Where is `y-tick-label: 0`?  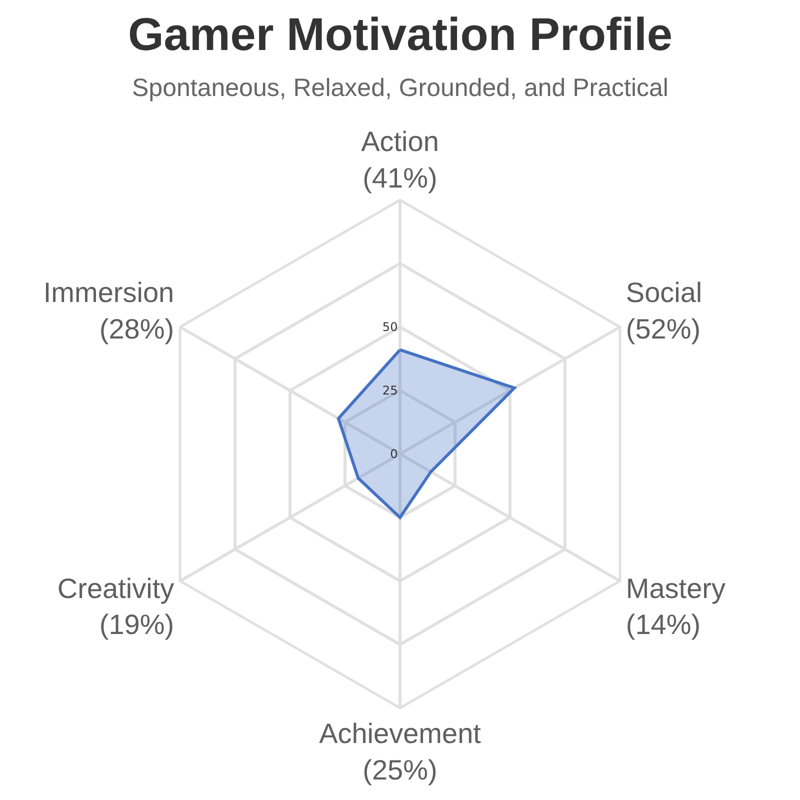 y-tick-label: 0 is located at coordinates (394, 453).